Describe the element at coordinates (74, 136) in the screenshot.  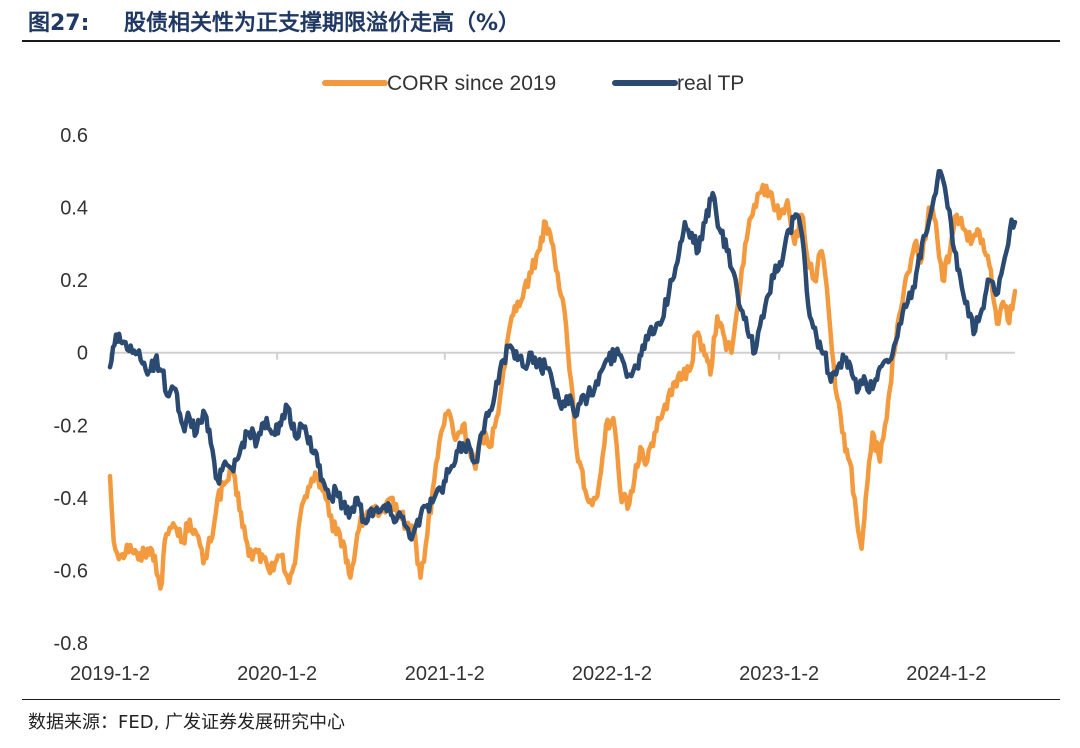
I see `y-tick-label: 0.6` at that location.